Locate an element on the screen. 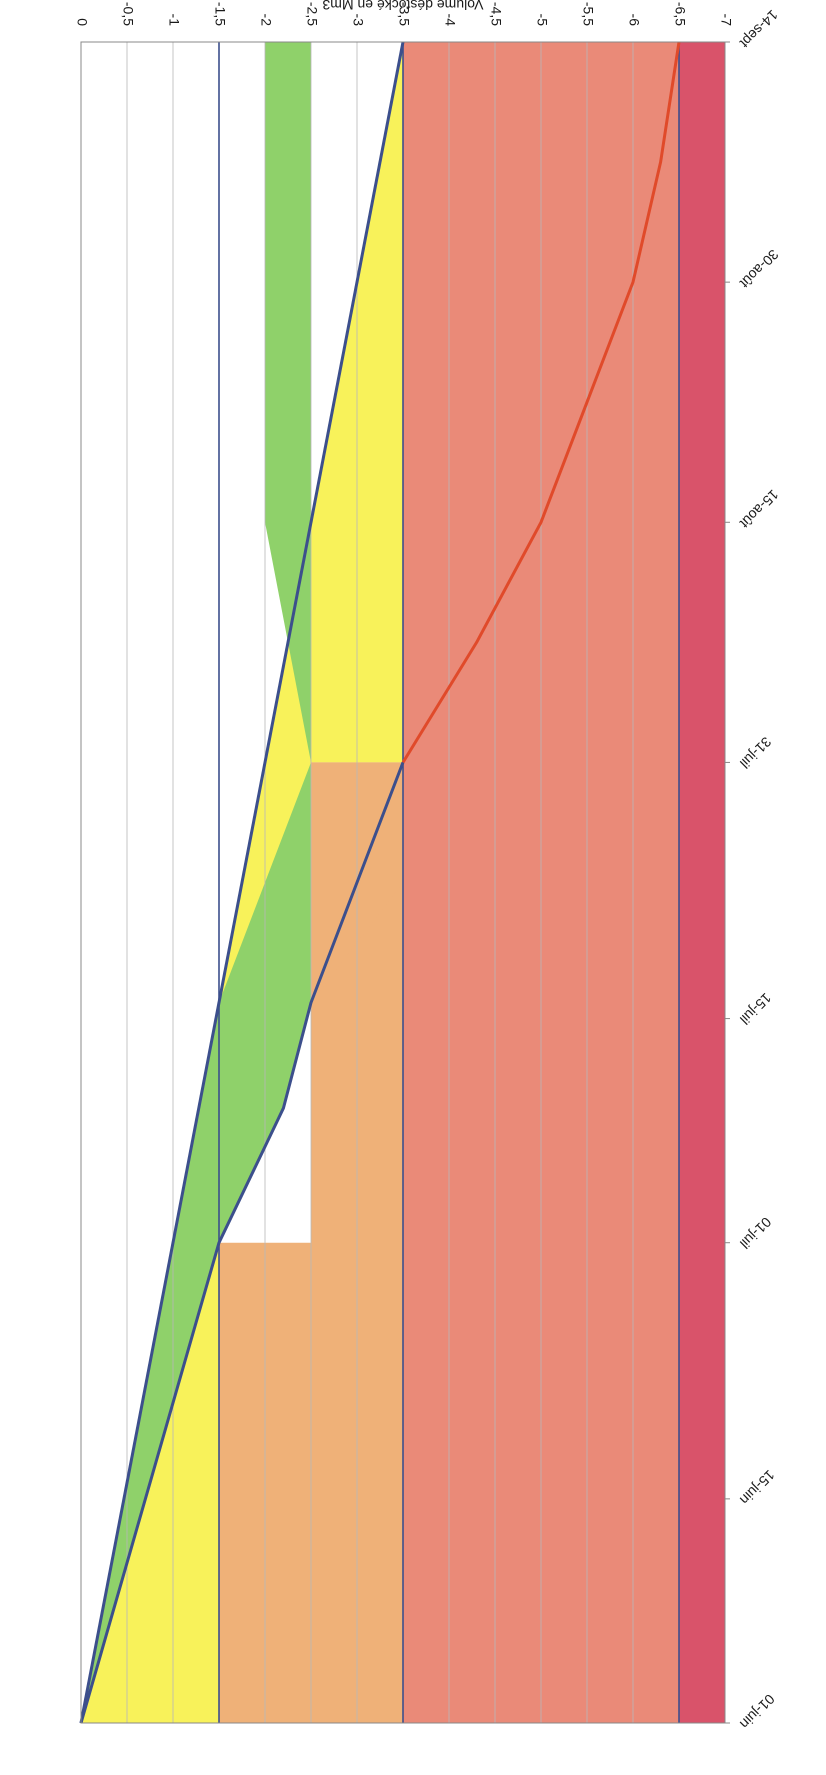 The width and height of the screenshot is (826, 1775). x-tick-label: 01-juin is located at coordinates (757, 1711).